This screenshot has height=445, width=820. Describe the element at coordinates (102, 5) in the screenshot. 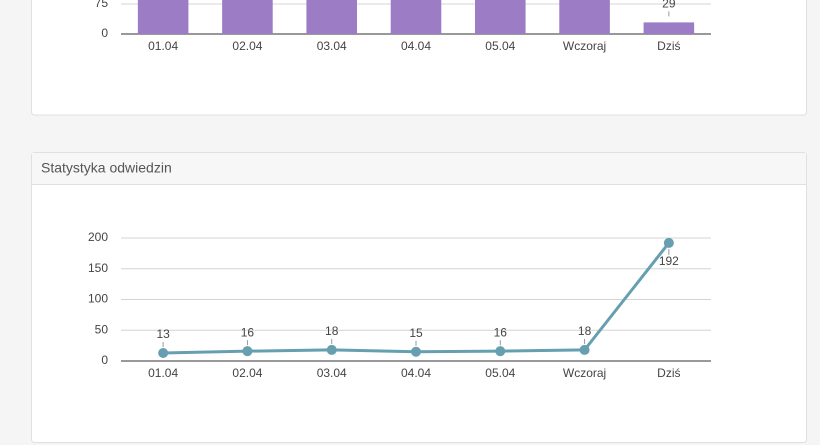

I see `y-tick-label: 75` at that location.